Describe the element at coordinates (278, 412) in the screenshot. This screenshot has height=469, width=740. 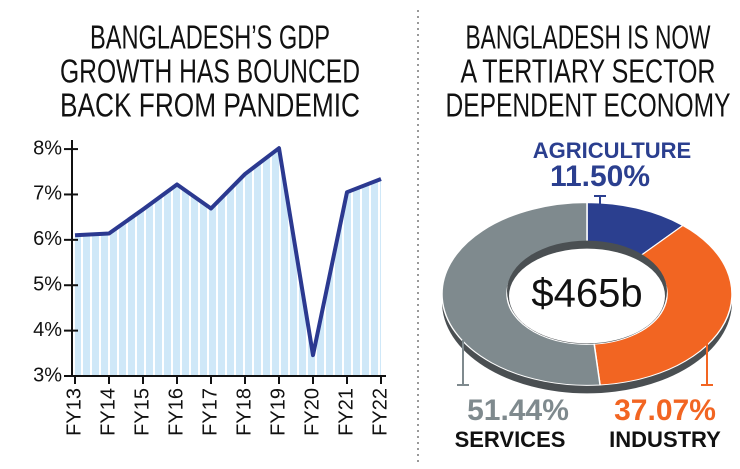
I see `x-tick-label: FY19` at that location.